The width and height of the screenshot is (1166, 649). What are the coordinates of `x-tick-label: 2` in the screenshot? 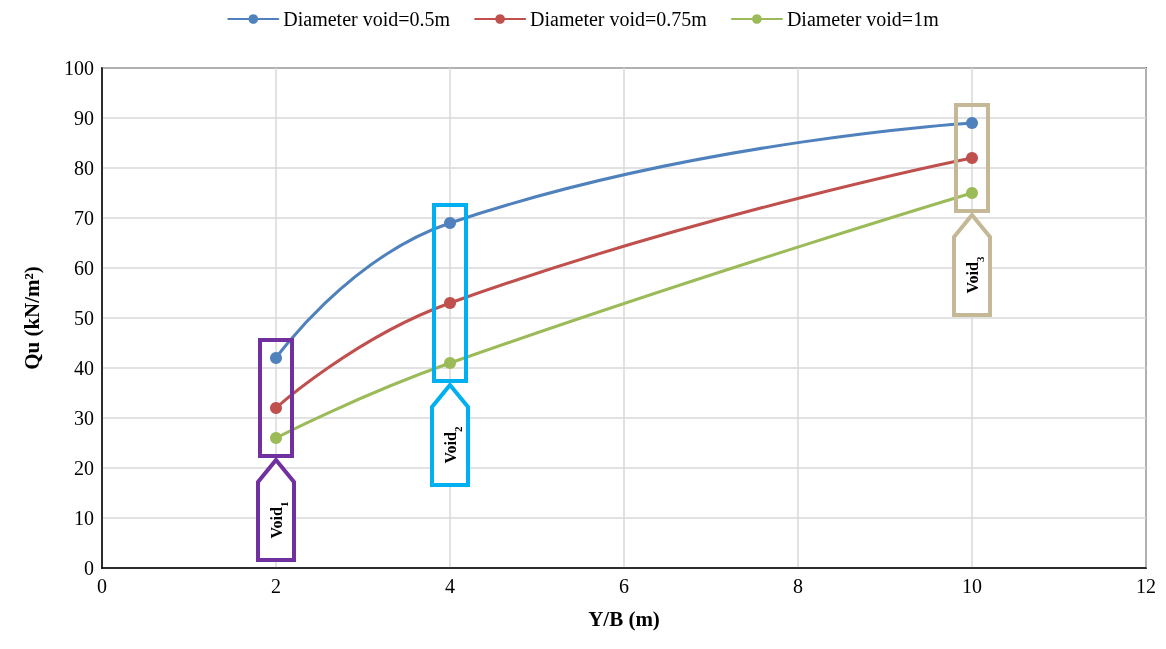 It's located at (276, 586).